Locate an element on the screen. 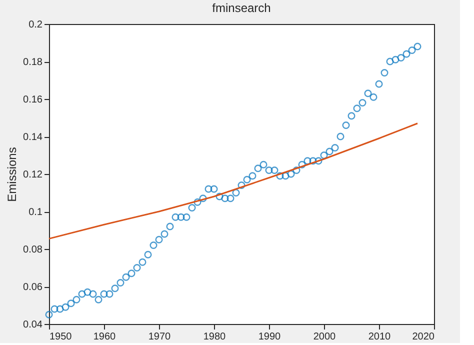 The height and width of the screenshot is (345, 474). y-tick-label: 0.18 is located at coordinates (33, 62).